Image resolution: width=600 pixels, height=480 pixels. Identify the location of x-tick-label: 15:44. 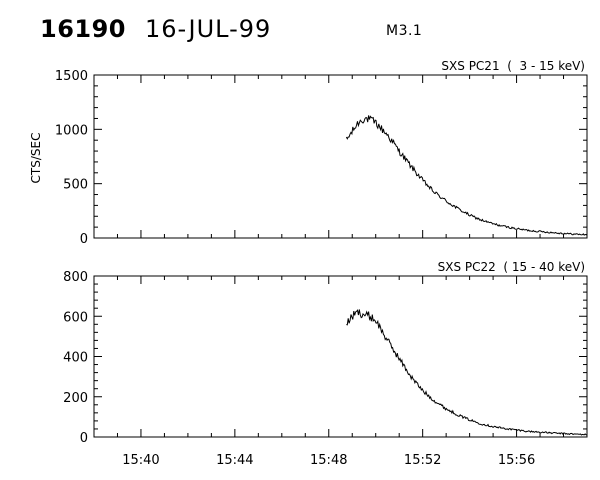
(234, 460).